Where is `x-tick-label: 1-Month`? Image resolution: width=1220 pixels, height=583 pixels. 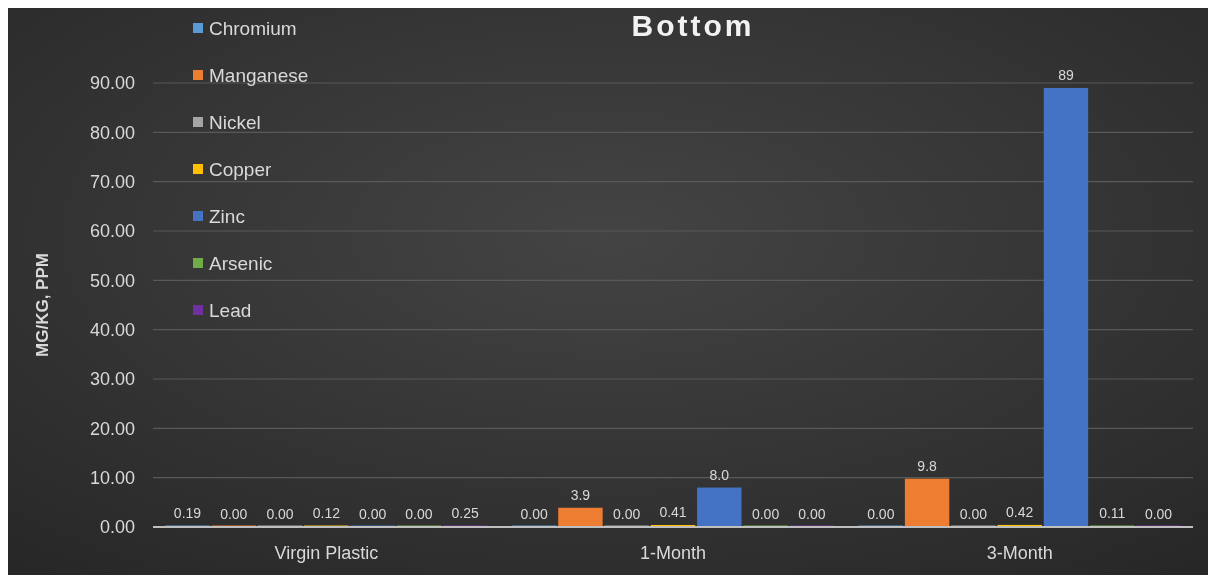 x-tick-label: 1-Month is located at coordinates (673, 553).